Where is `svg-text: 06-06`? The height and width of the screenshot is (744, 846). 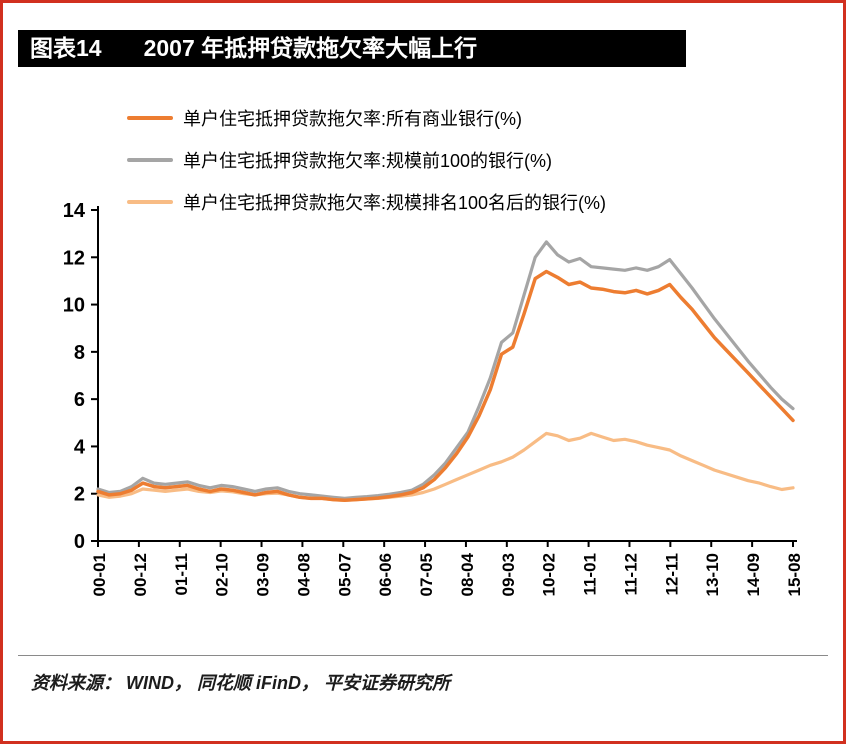 svg-text: 06-06 is located at coordinates (385, 574).